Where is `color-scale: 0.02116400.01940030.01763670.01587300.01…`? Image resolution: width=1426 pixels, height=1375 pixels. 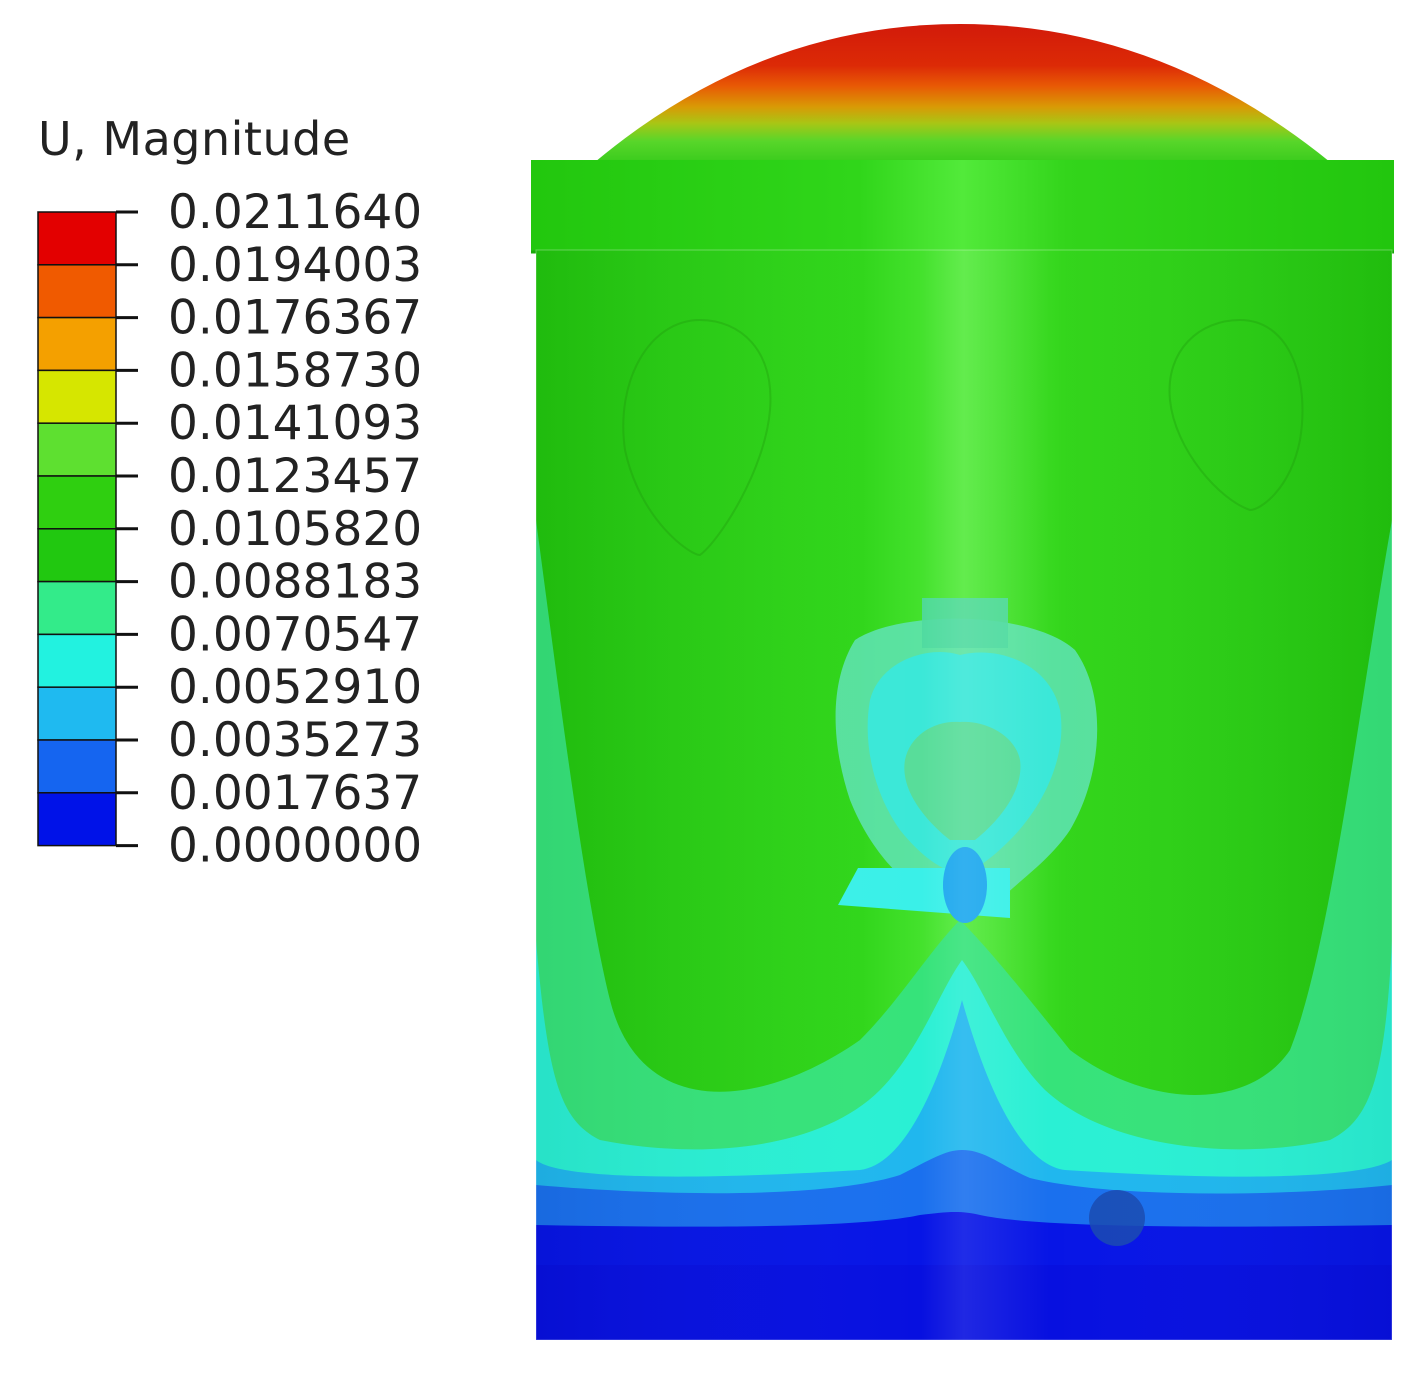
color-scale: 0.02116400.01940030.01763670.01587300.01… is located at coordinates (229, 529).